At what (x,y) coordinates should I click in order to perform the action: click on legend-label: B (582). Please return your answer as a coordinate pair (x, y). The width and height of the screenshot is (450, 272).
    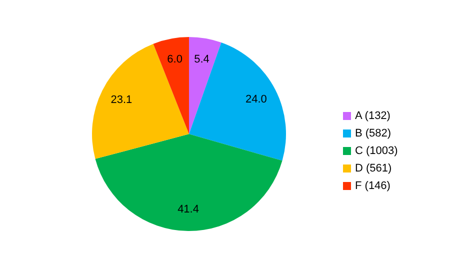
    Looking at the image, I should click on (373, 134).